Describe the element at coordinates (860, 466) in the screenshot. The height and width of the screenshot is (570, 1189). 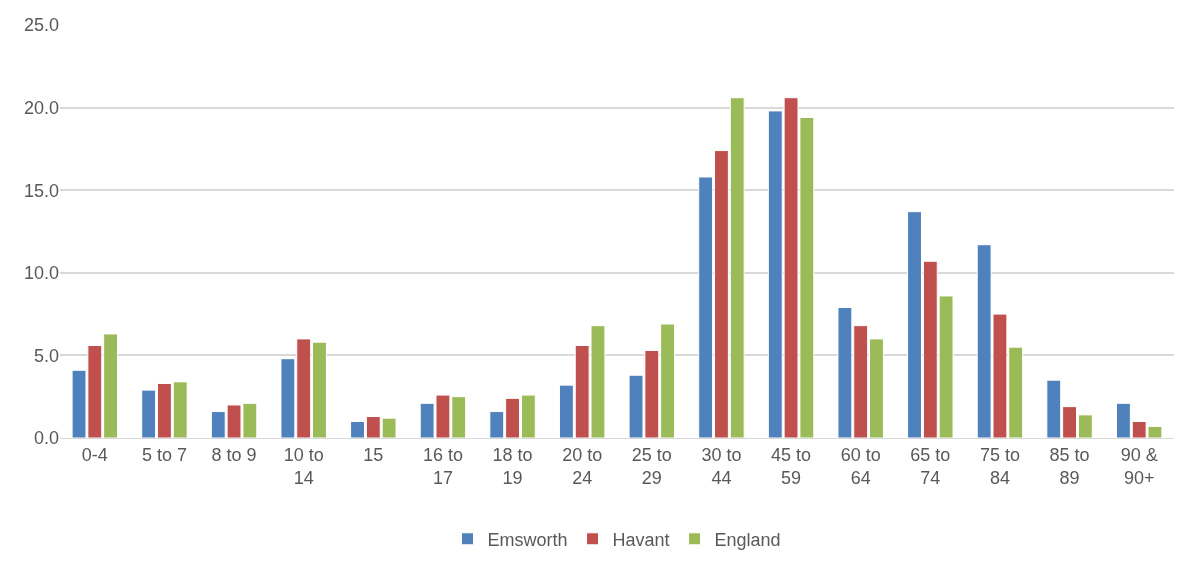
I see `x-tick-label: 60 to 64` at that location.